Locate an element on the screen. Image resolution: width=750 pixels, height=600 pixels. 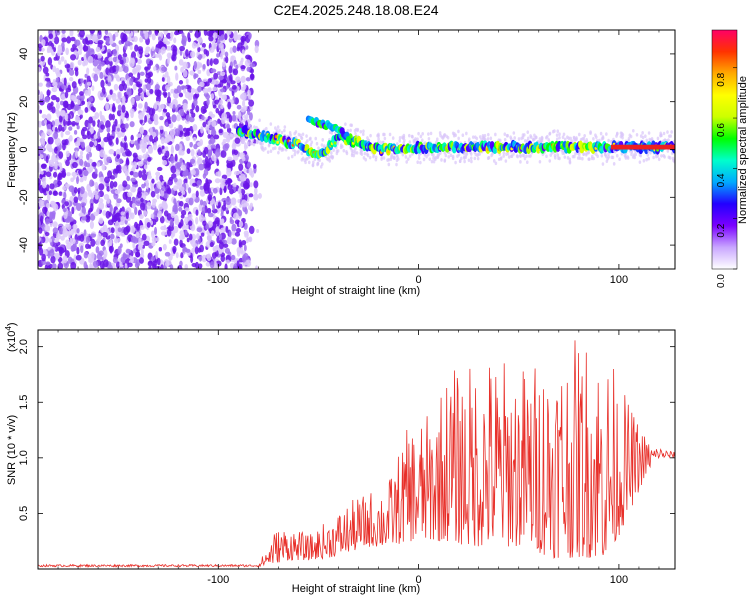
branch-blob is located at coordinates (348, 139).